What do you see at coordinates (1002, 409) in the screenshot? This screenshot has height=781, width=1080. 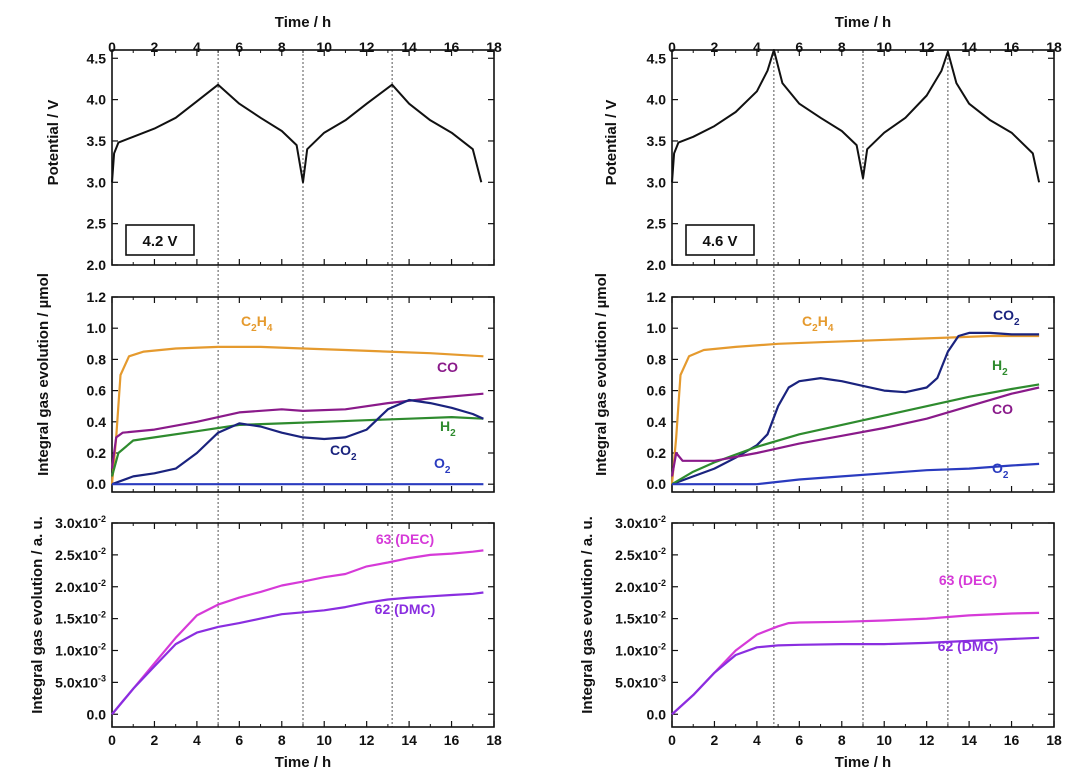 I see `gas-series-label-co: CO` at bounding box center [1002, 409].